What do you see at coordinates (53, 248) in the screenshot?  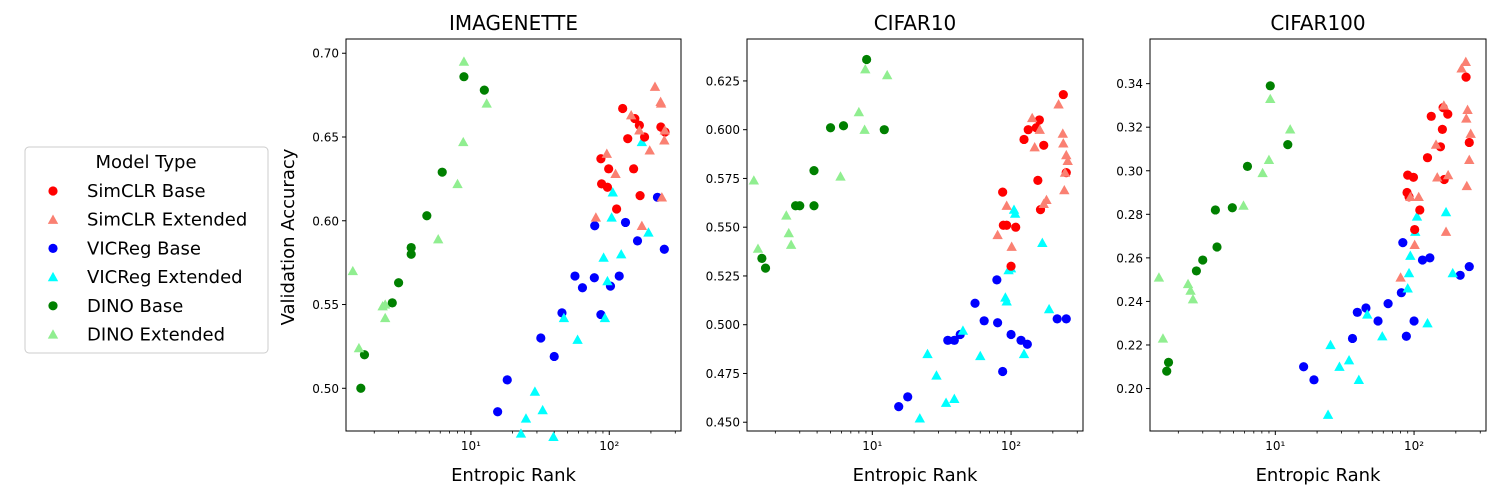 I see `legend-marker-vicreg-base` at bounding box center [53, 248].